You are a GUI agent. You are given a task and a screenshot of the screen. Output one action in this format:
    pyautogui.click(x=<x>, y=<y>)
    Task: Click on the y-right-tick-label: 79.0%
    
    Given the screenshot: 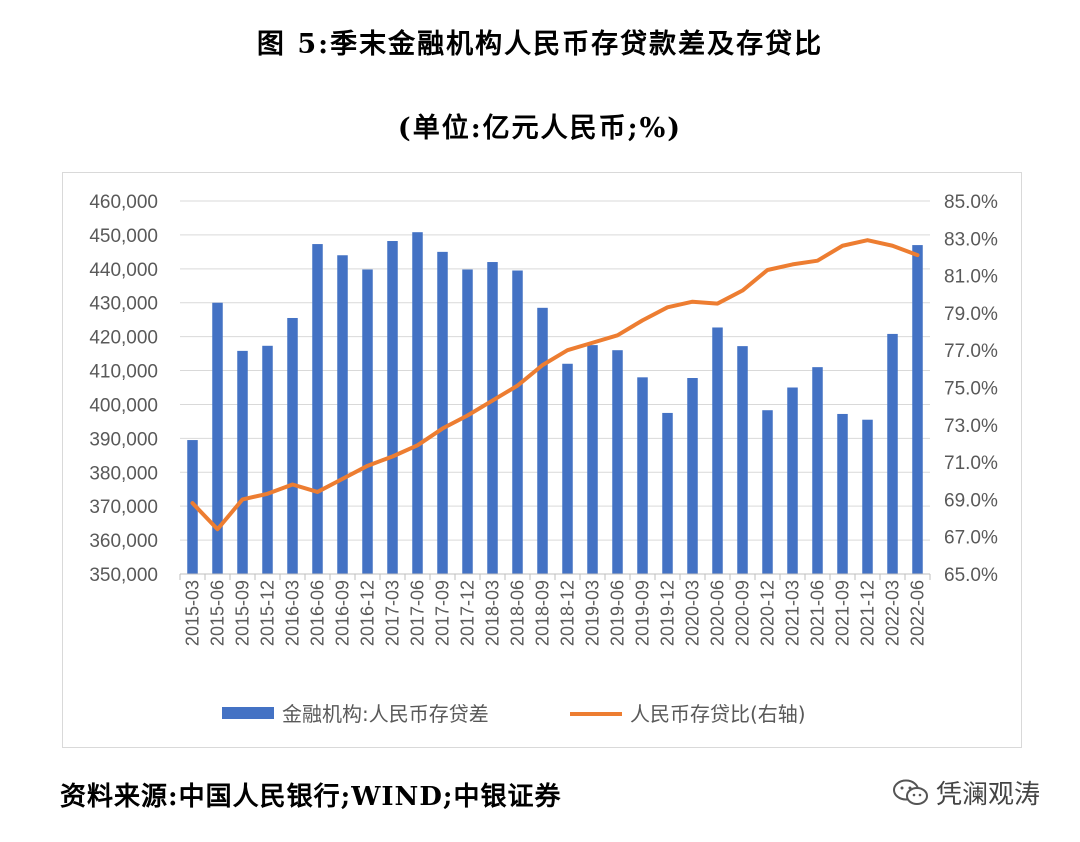 What is the action you would take?
    pyautogui.click(x=971, y=314)
    